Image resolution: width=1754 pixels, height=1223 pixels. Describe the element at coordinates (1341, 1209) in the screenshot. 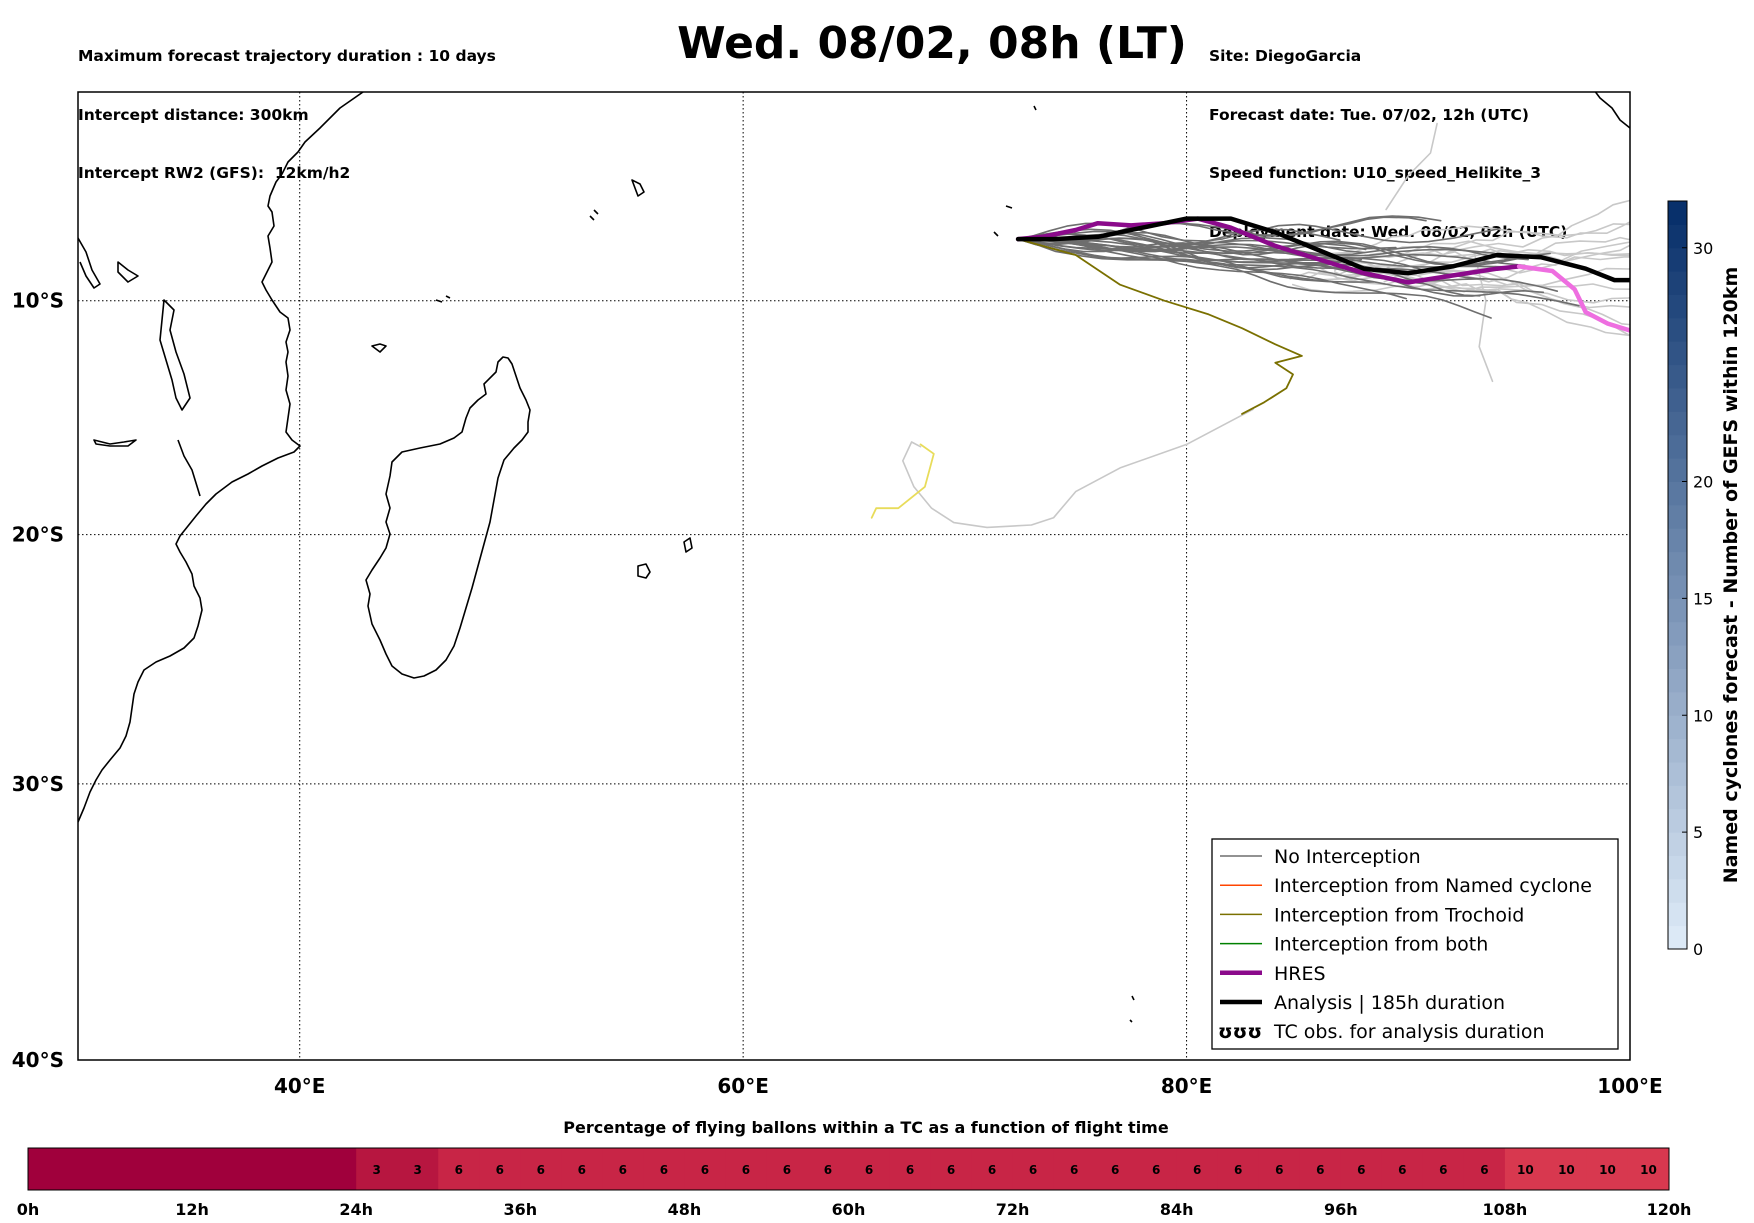

I see `balloon-bar-tick-label: 96h` at that location.